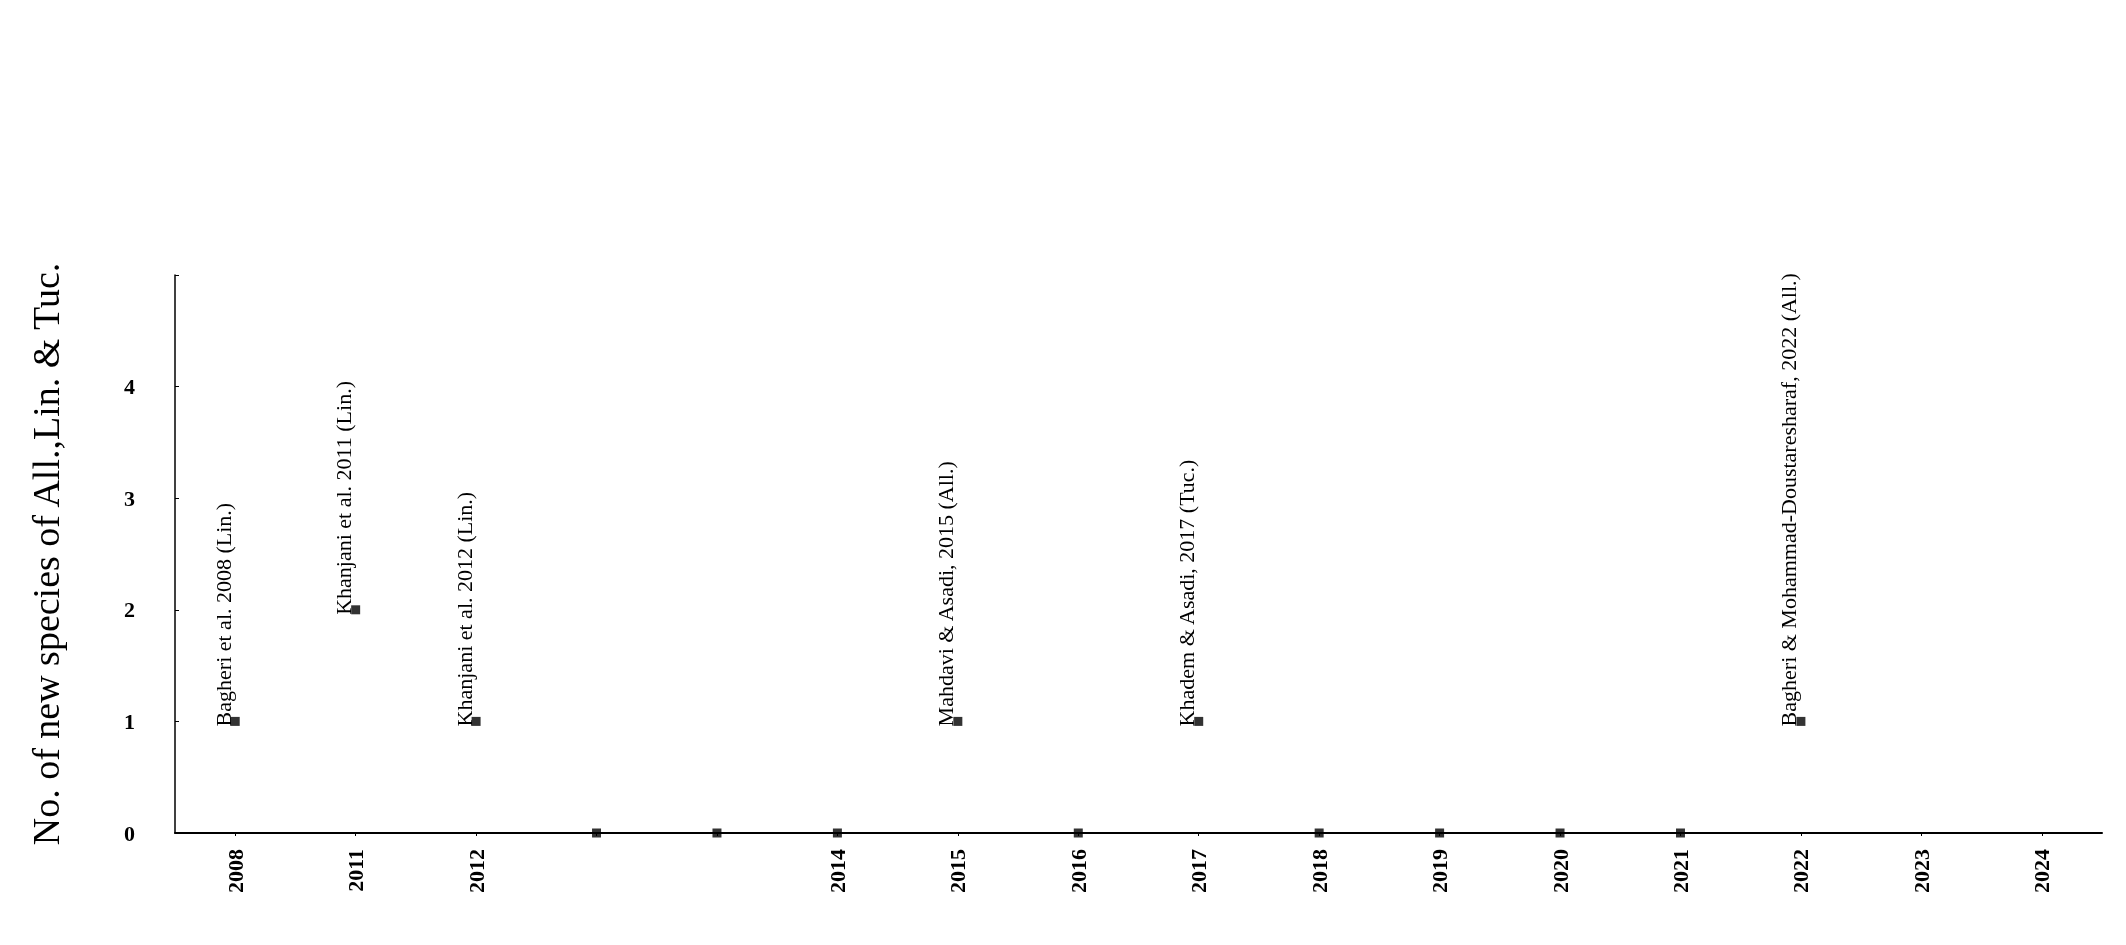 Image resolution: width=2126 pixels, height=945 pixels. I want to click on x-tick-label: 2021, so click(1680, 871).